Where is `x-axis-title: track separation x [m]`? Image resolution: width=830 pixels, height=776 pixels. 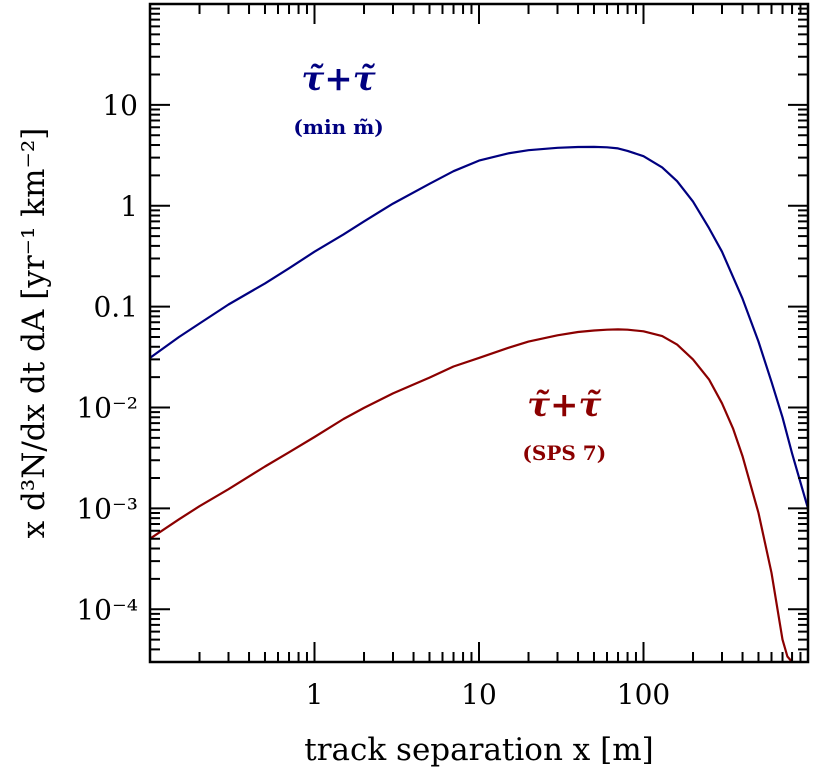 x-axis-title: track separation x [m] is located at coordinates (478, 750).